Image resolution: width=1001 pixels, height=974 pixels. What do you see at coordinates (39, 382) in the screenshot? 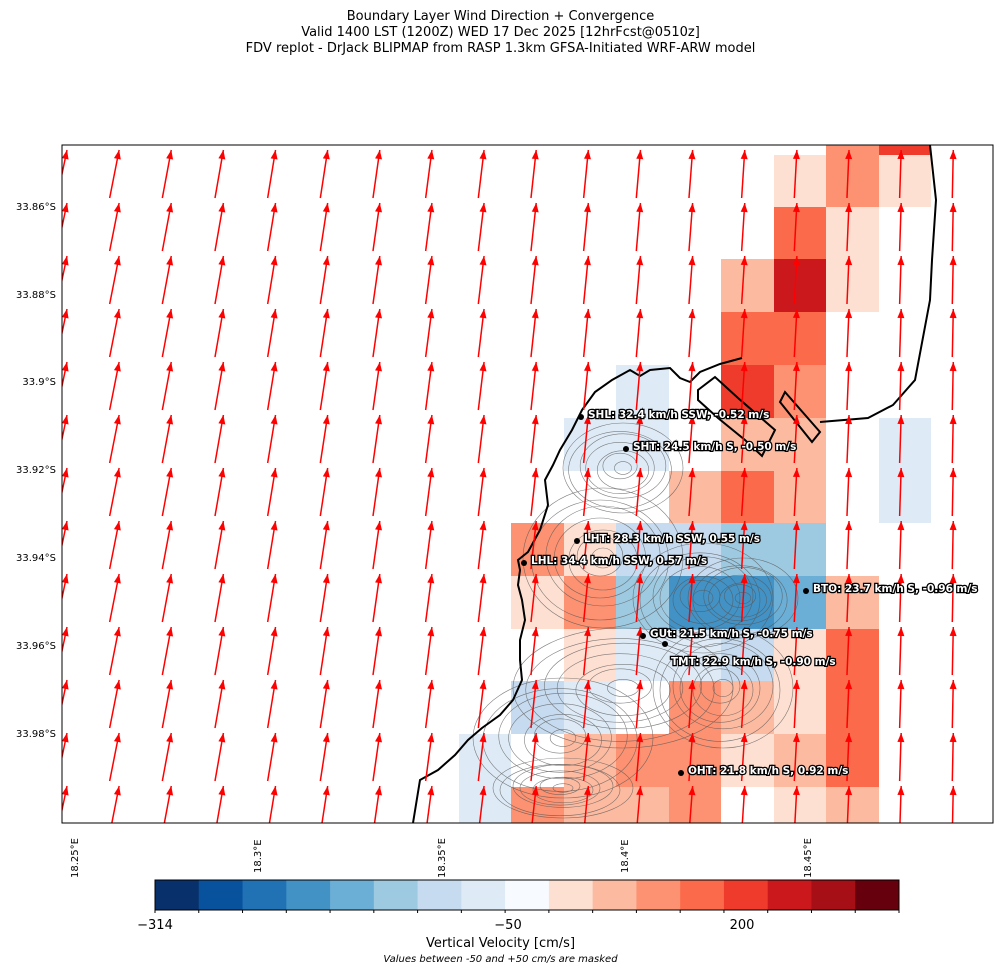
I see `lat-tick-label: 33.9°S` at bounding box center [39, 382].